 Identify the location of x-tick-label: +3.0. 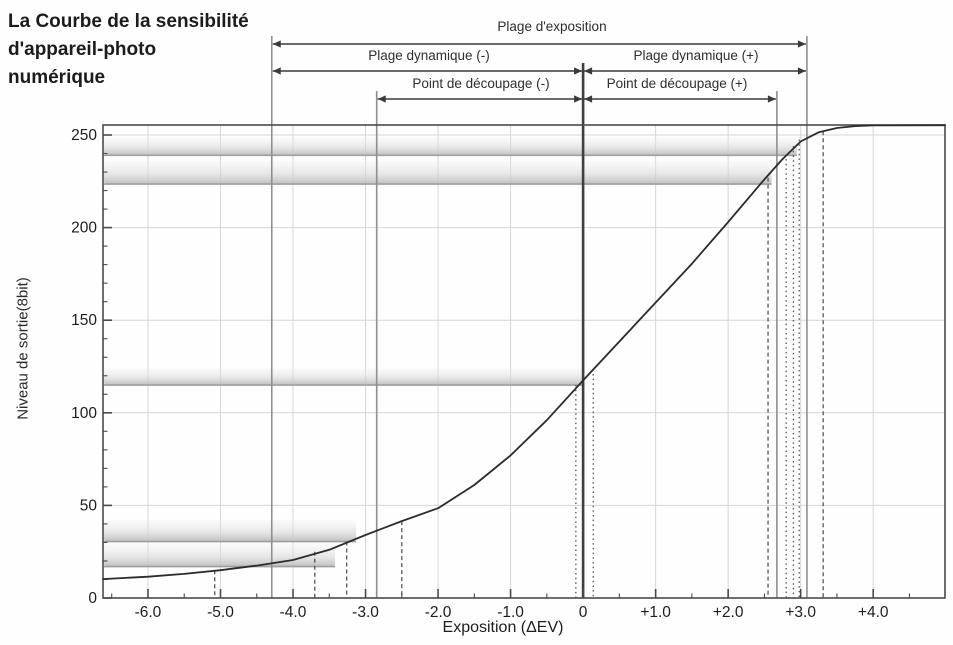
(800, 612).